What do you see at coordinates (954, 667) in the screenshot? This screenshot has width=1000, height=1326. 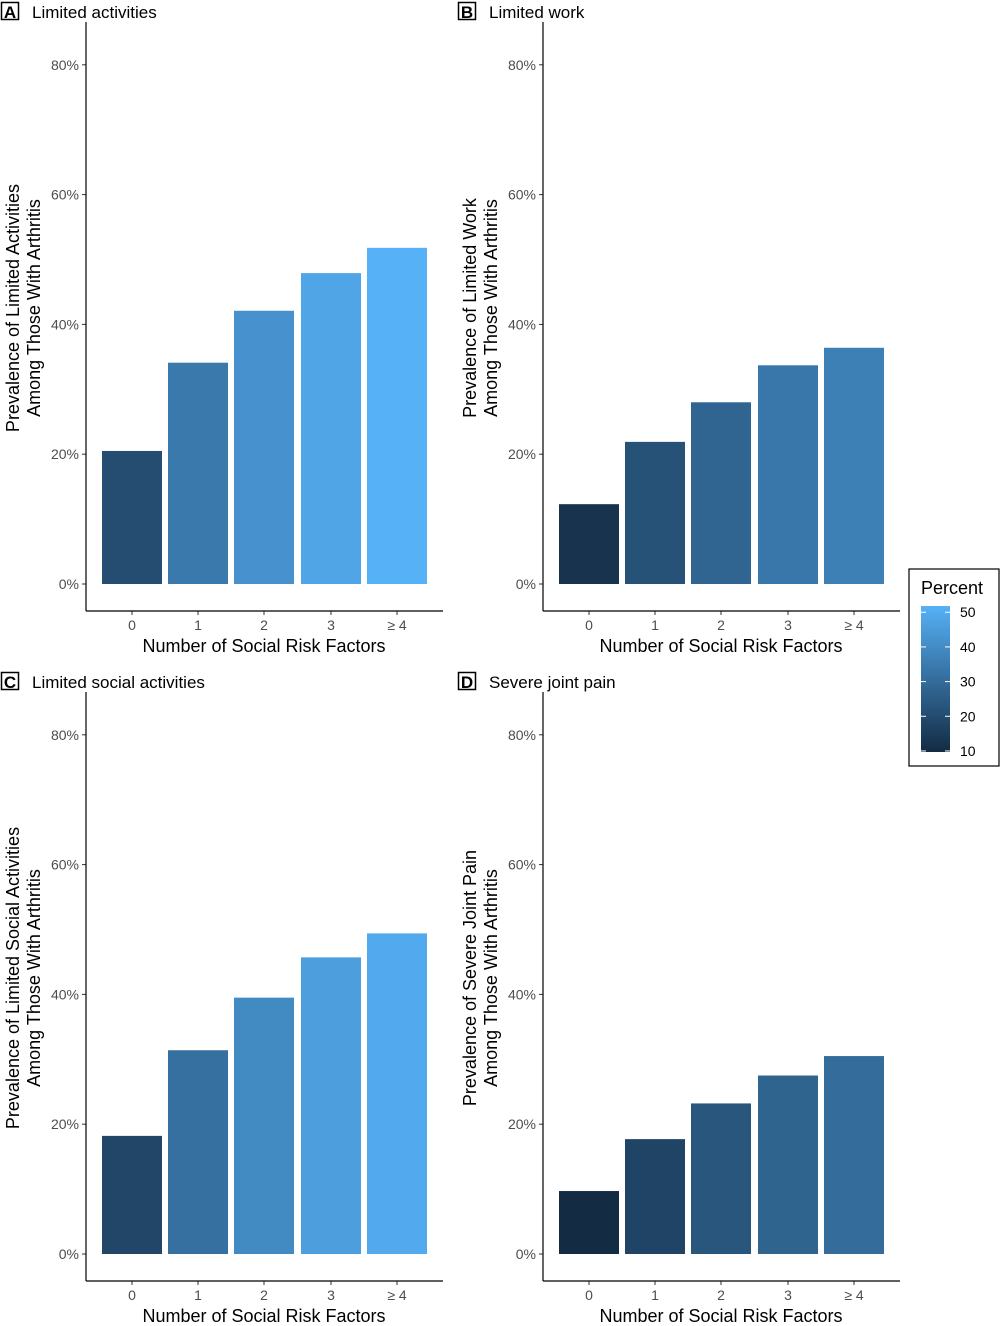 I see `legend: Percent 50 40 30 20 10` at bounding box center [954, 667].